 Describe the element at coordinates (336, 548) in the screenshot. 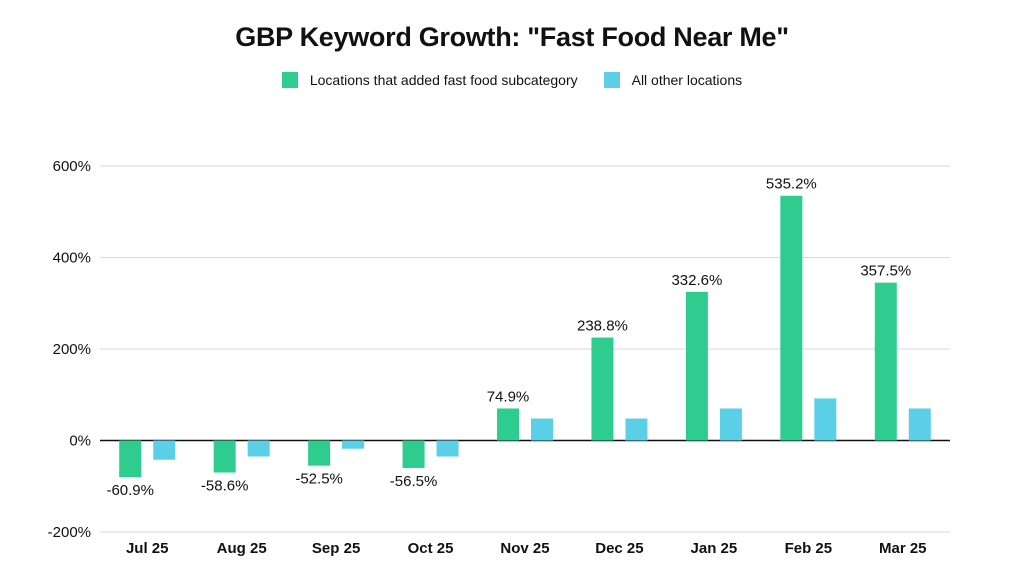

I see `x-category-label: Sep 25` at that location.